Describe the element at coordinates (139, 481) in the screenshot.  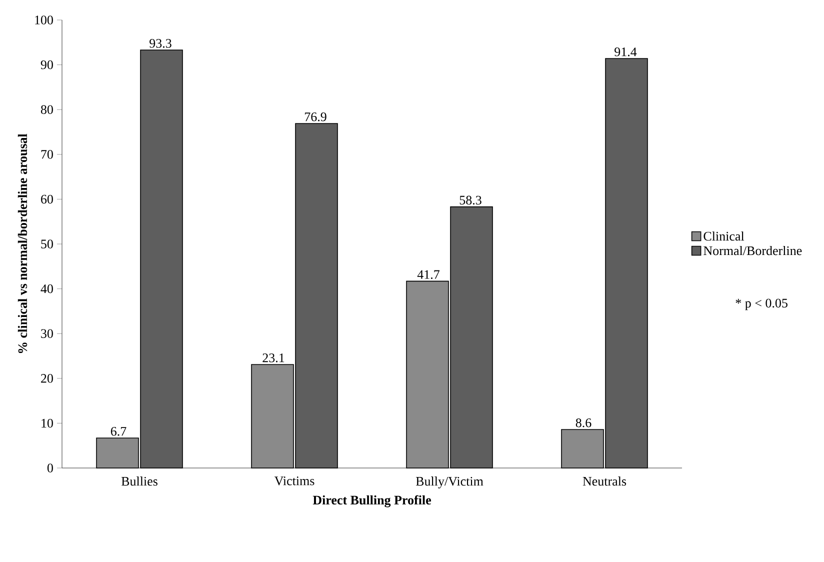
I see `x-tick-label: Bullies` at that location.